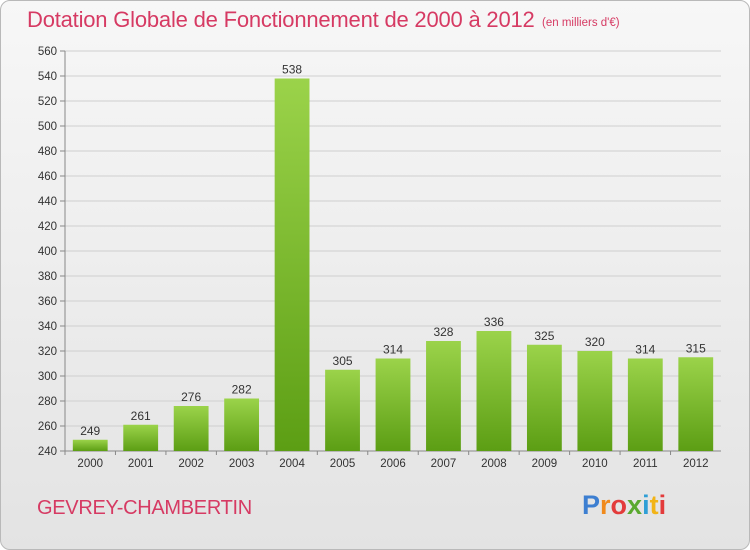 This screenshot has width=750, height=550. I want to click on y-tick-label: 520, so click(47, 102).